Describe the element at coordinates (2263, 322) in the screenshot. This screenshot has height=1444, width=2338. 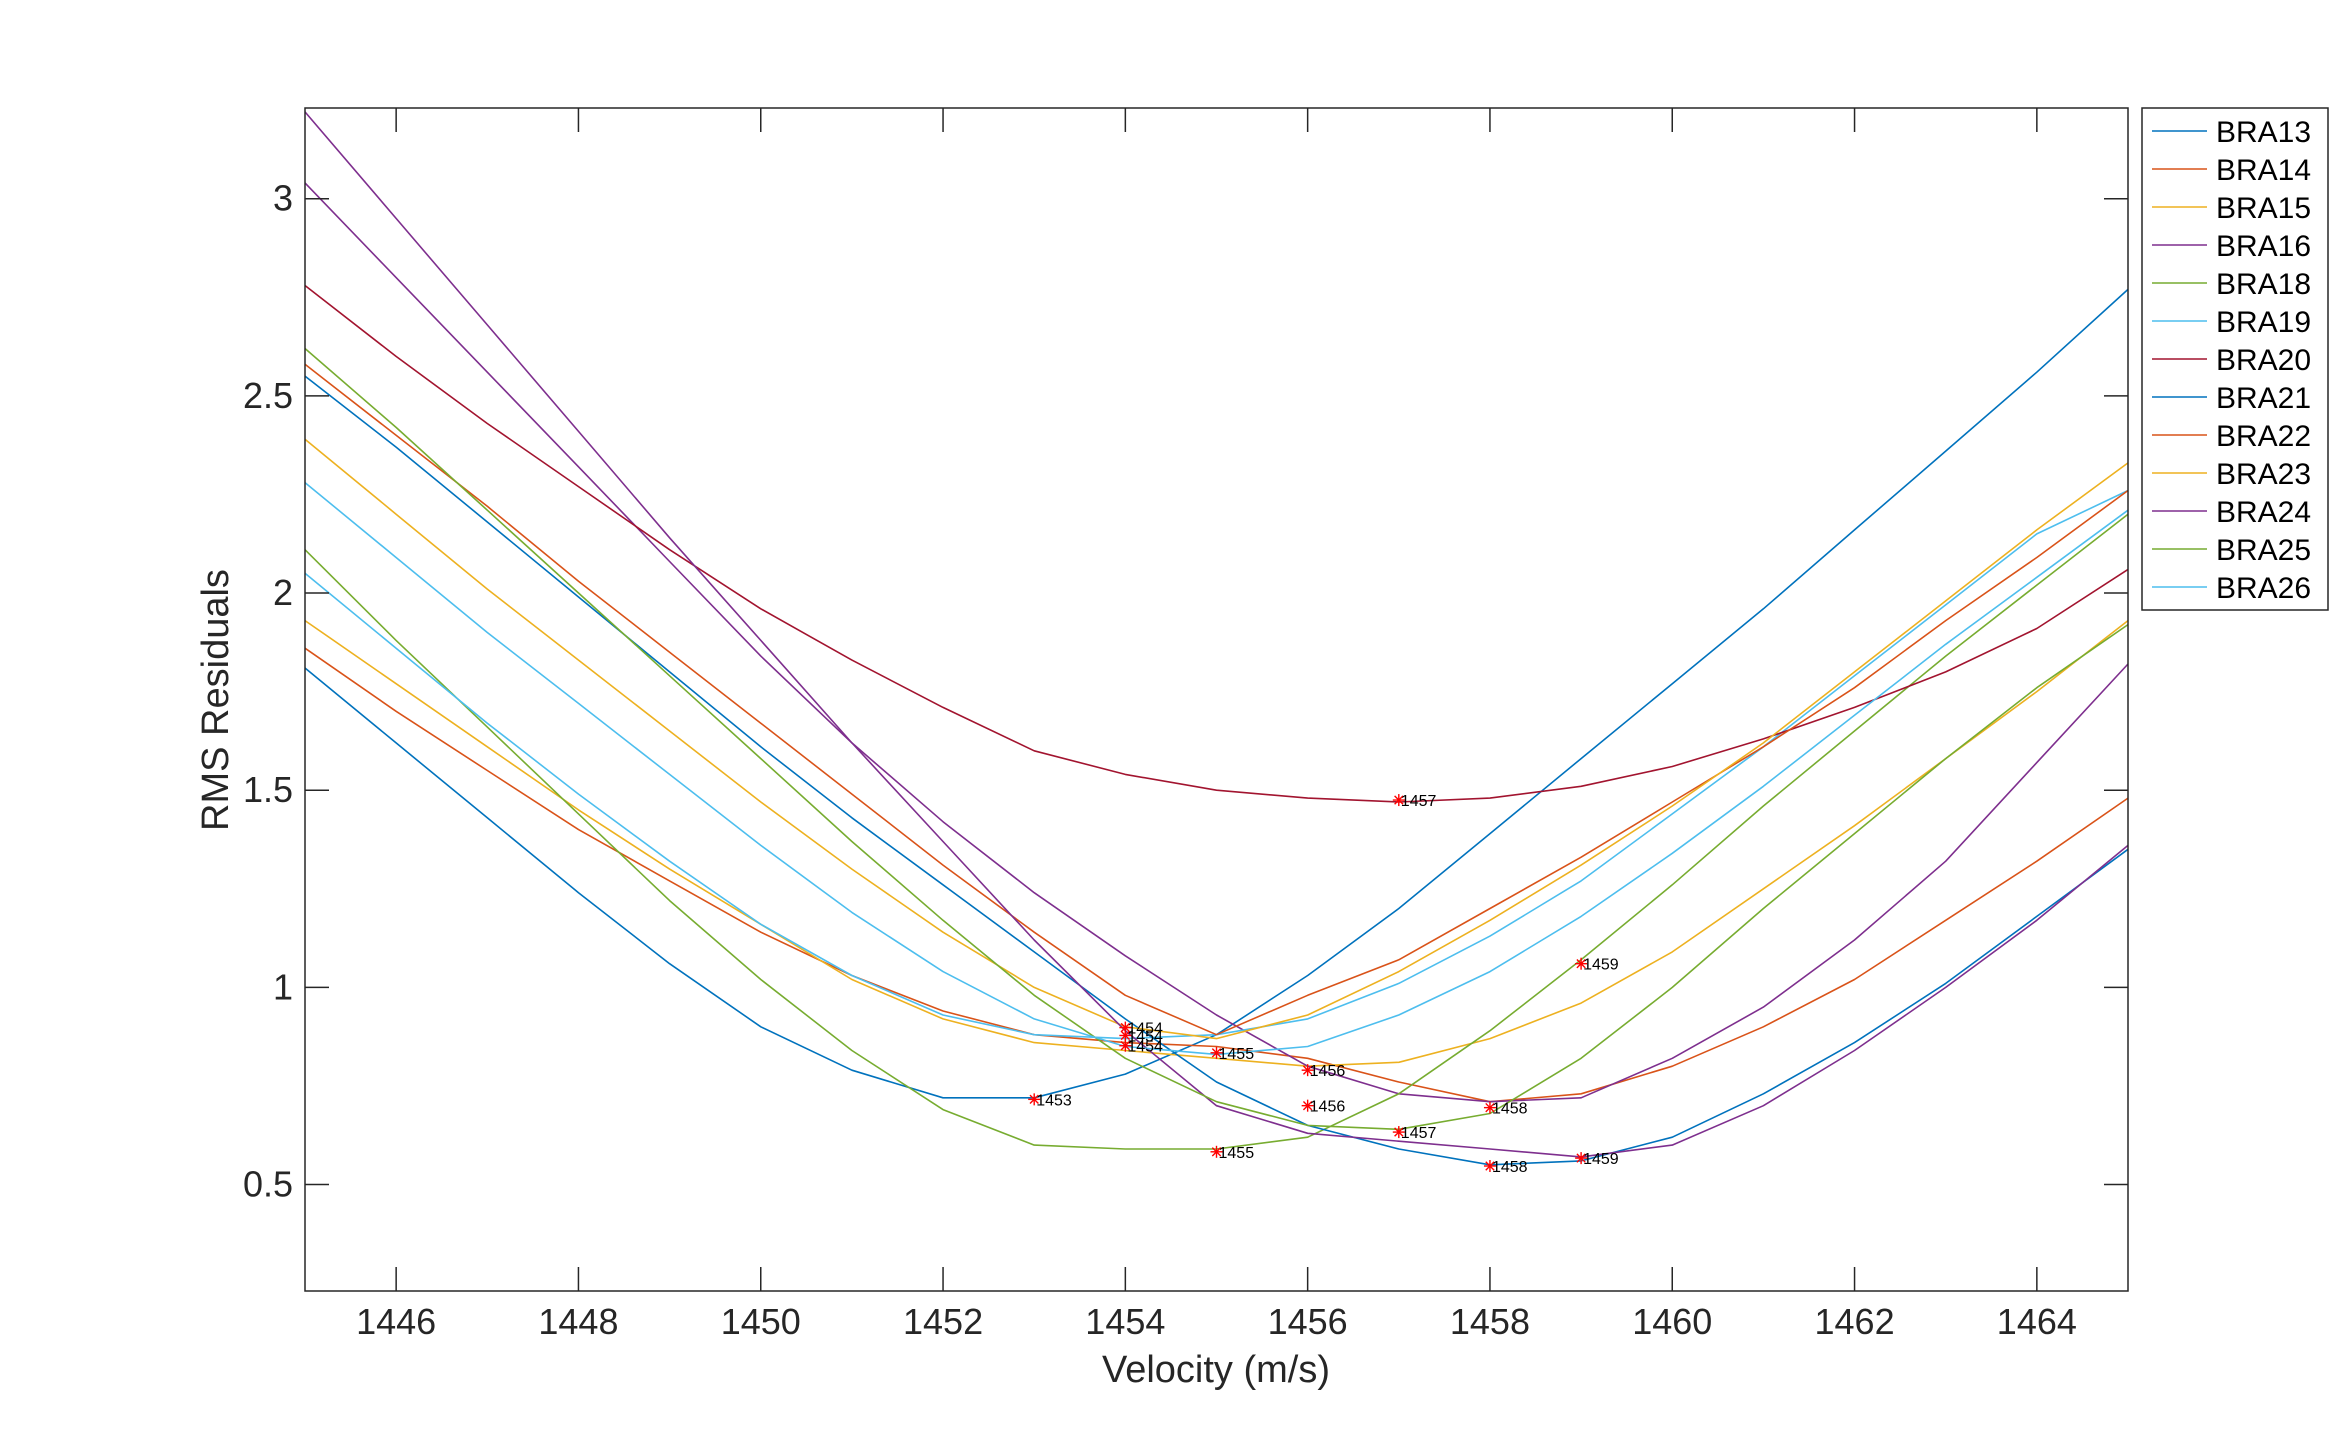
I see `legend-label: BRA19` at that location.